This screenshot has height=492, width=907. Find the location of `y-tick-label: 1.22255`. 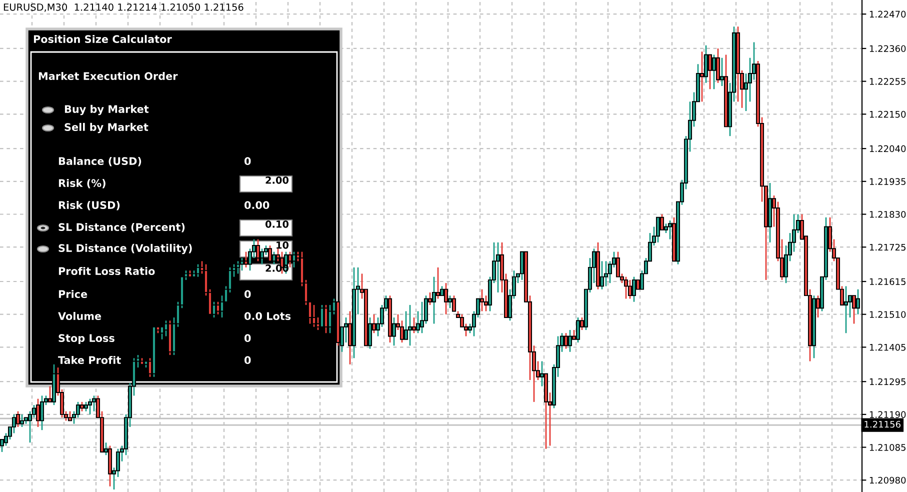

y-tick-label: 1.22255 is located at coordinates (888, 81).